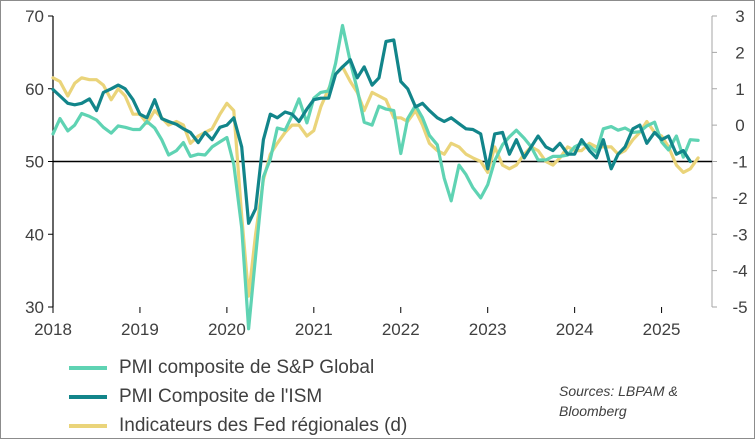 Image resolution: width=755 pixels, height=440 pixels. Describe the element at coordinates (739, 16) in the screenshot. I see `right-tick-label: 3` at that location.